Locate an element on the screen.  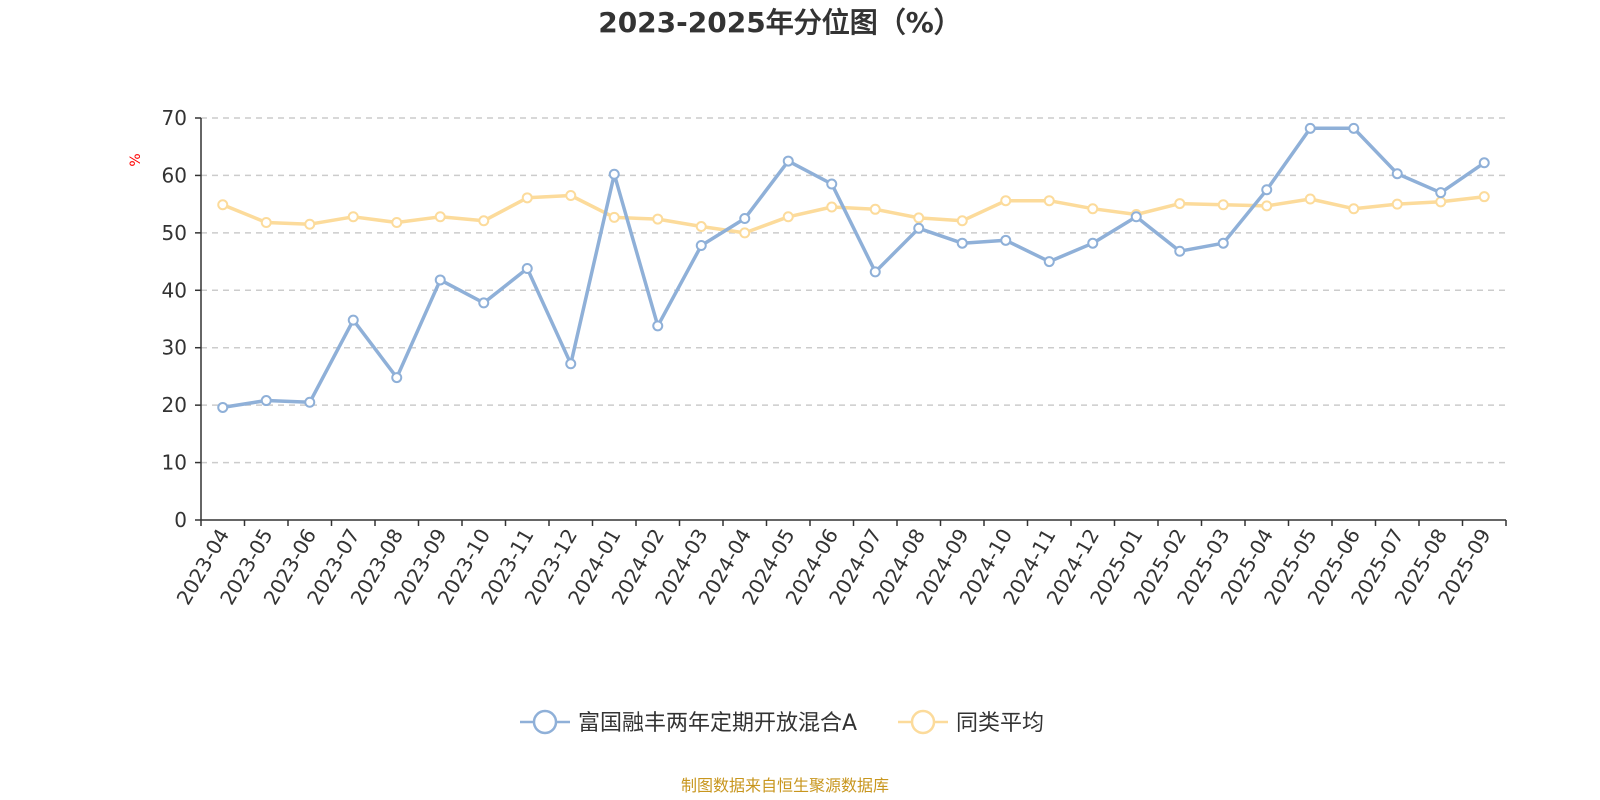
y-tick-label: 70 is located at coordinates (174, 118).